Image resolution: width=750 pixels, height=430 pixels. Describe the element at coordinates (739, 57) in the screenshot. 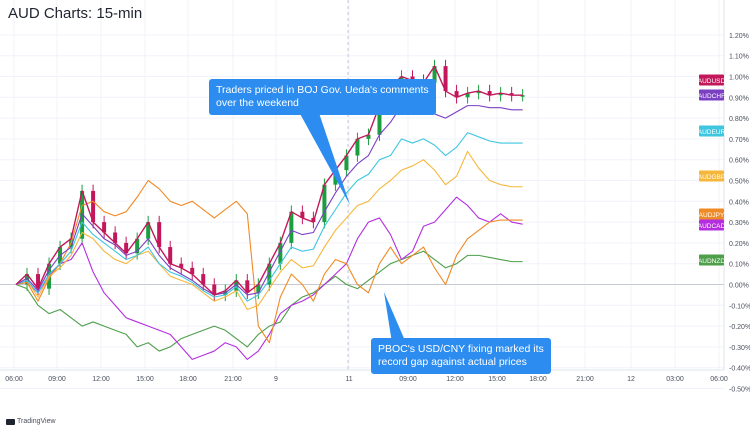

I see `y-tick-label: 1.10%` at that location.